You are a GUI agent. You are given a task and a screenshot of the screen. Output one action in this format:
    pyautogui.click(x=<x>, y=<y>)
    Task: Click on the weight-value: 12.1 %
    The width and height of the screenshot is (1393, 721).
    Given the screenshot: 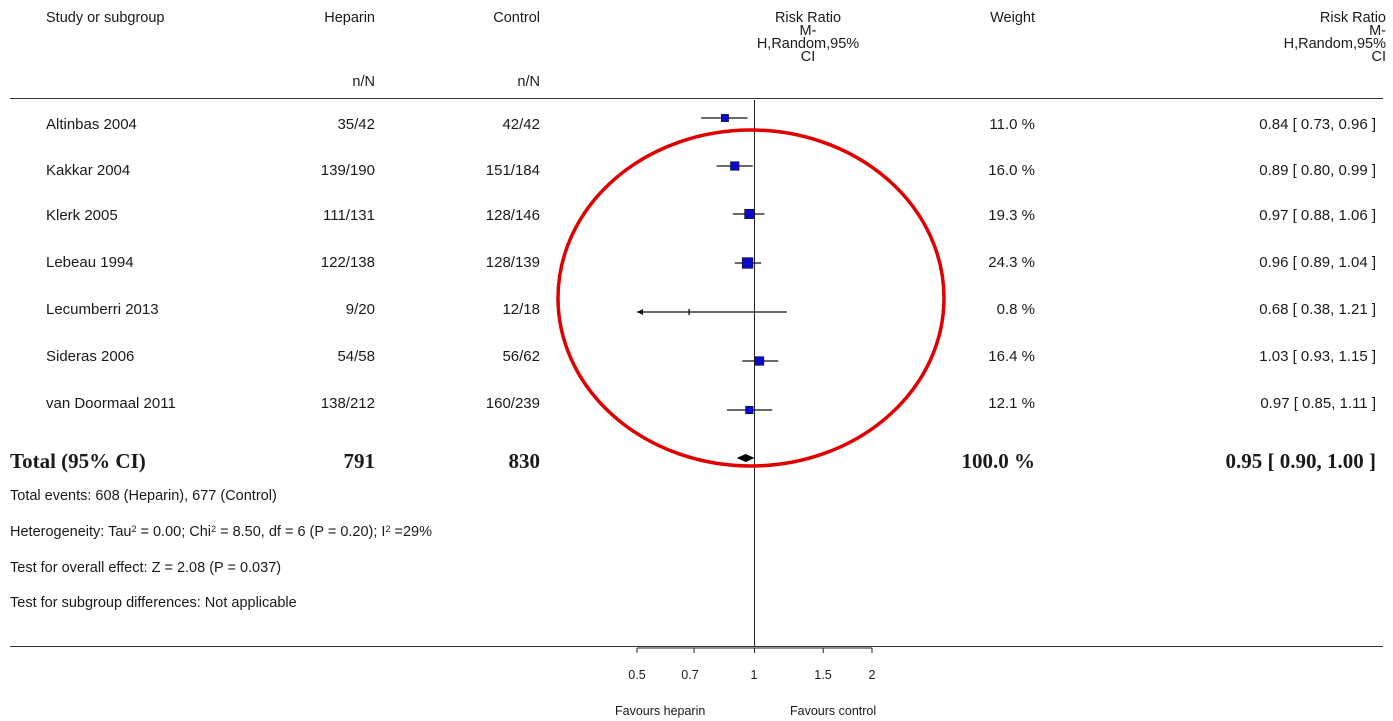 What is the action you would take?
    pyautogui.click(x=1011, y=403)
    